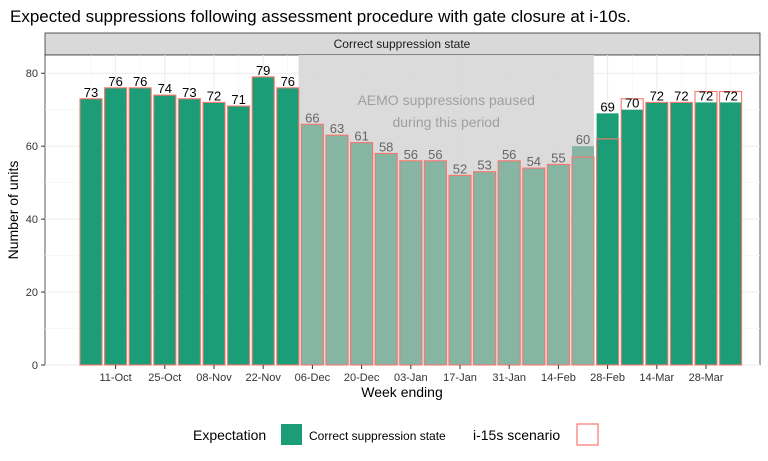  I want to click on x-tick-label: 28-Feb, so click(607, 378).